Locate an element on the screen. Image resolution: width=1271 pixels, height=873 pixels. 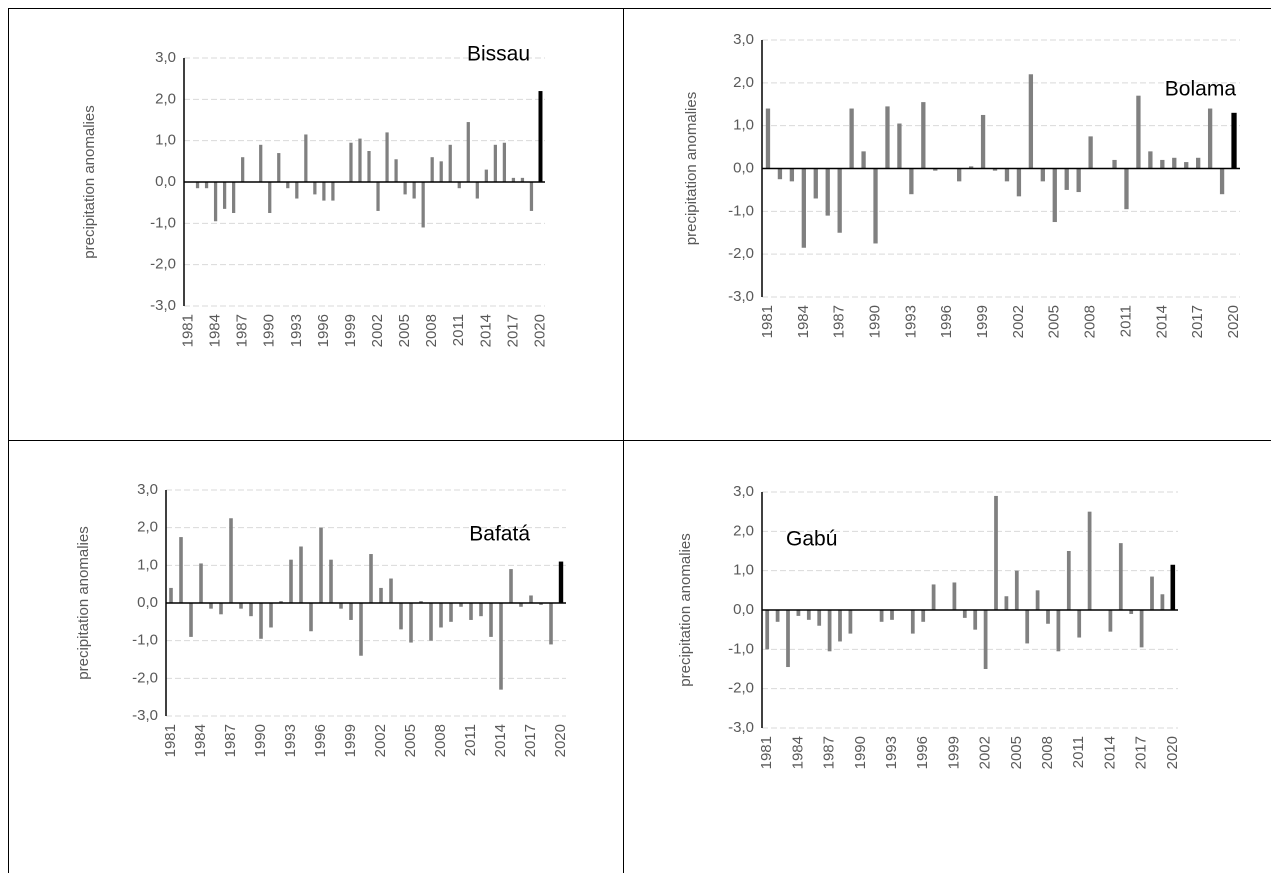
x-tick-label: 2008 is located at coordinates (1047, 752).